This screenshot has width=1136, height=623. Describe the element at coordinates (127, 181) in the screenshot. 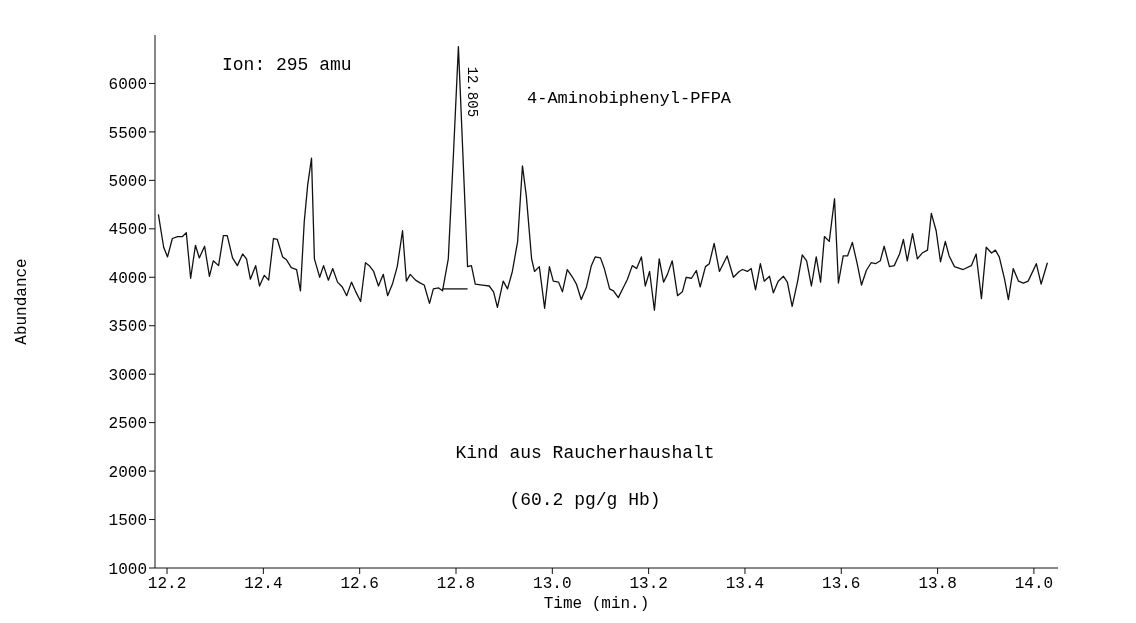

I see `y-tick-label: 5000` at that location.